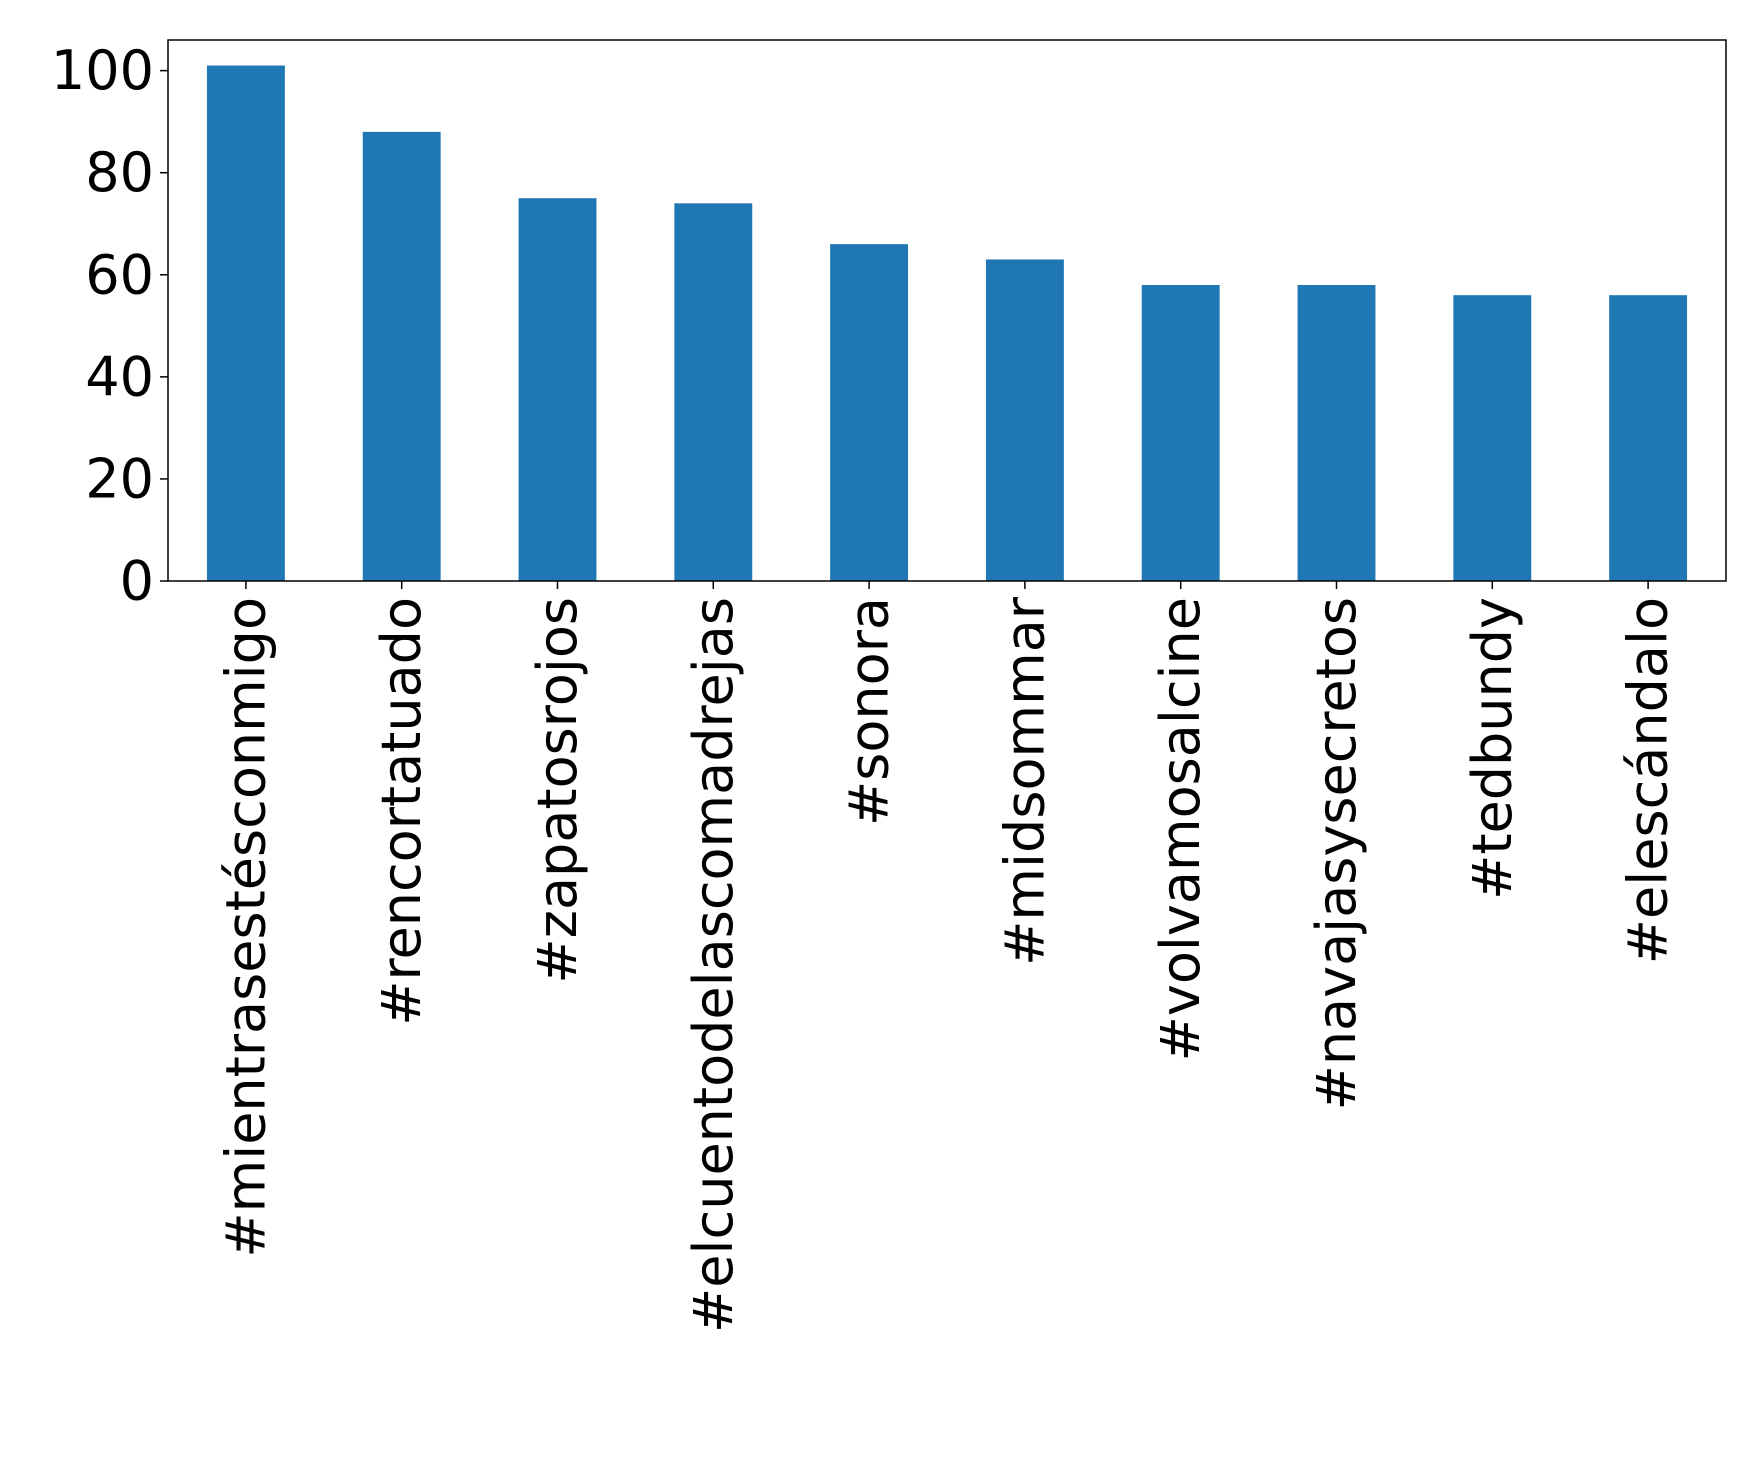  Describe the element at coordinates (119, 274) in the screenshot. I see `y-tick-label: 60` at that location.